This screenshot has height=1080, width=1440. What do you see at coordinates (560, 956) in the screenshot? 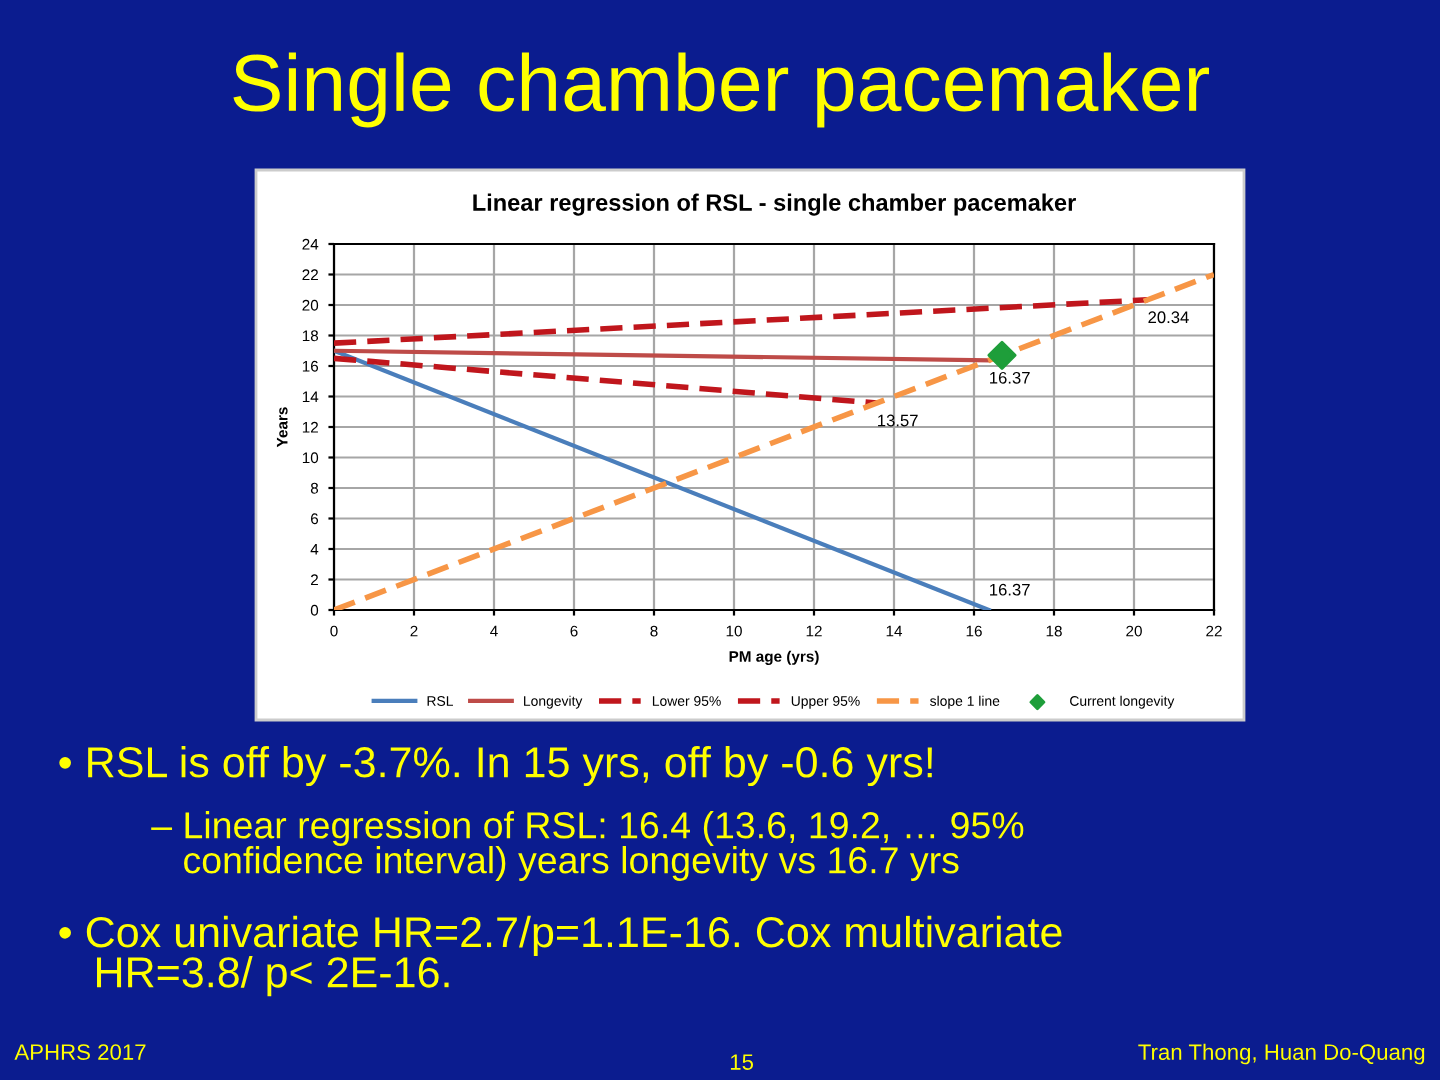
I see `text: • Cox univariate HR=2.7/p=1.1E-16. Cox multivariate HR=3.8/ p< 2E-16.` at bounding box center [560, 956].